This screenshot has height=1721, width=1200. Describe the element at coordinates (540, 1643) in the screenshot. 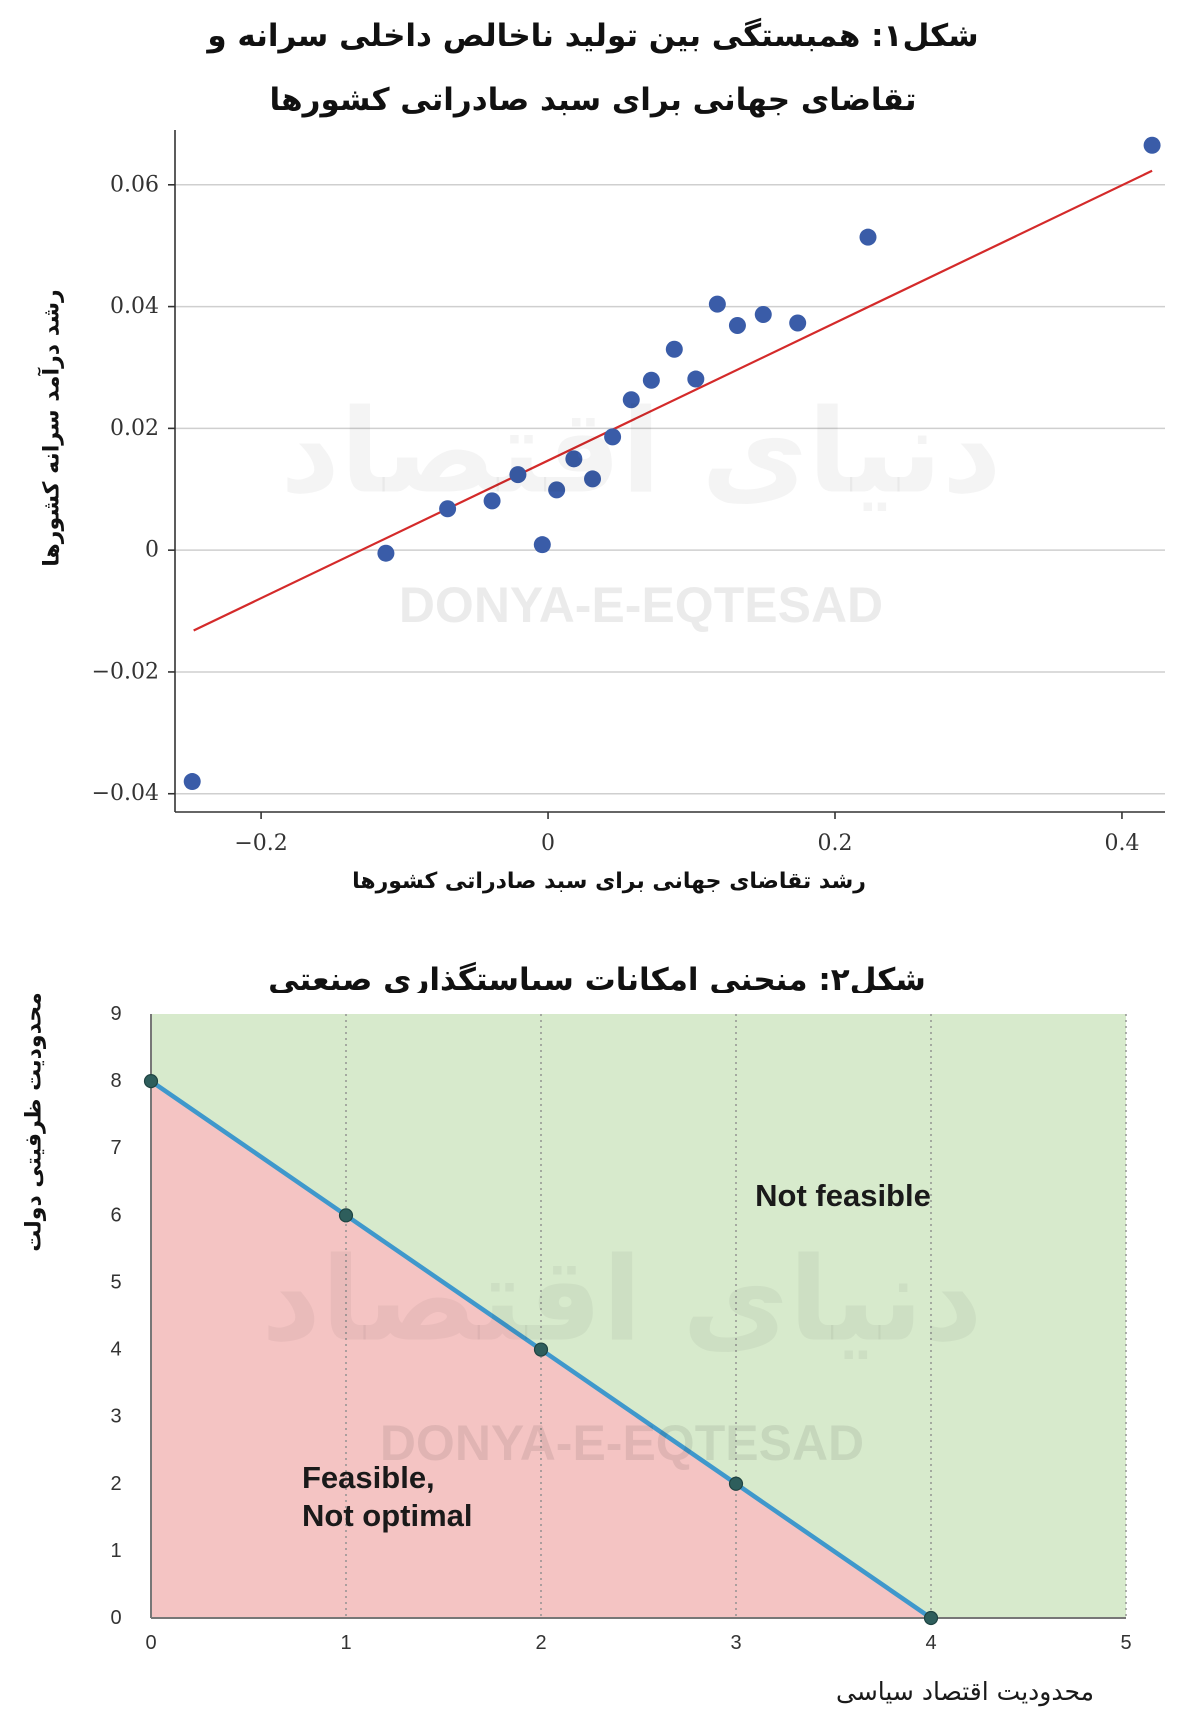

I see `chart-2-x-tick-label: 2` at that location.